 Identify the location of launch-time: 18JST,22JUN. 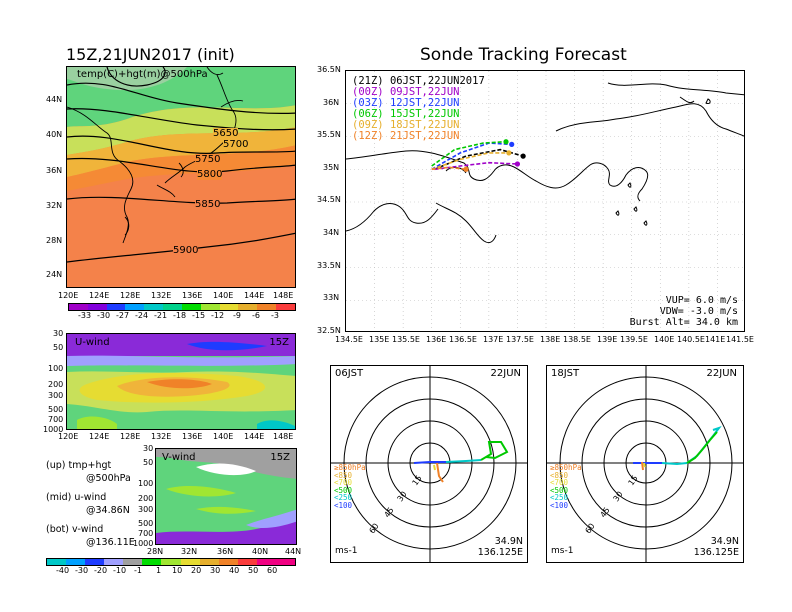
(424, 125).